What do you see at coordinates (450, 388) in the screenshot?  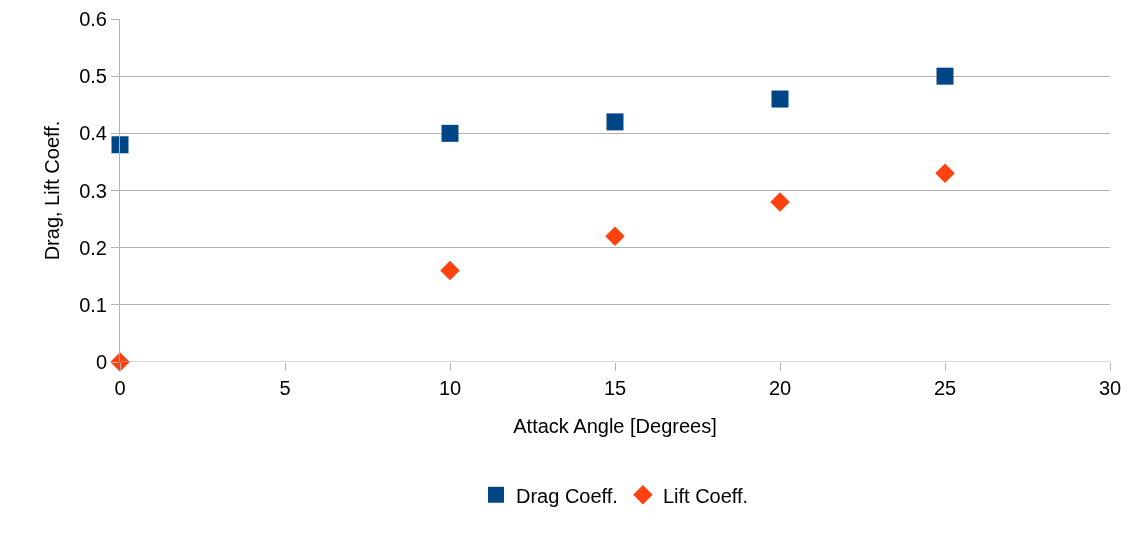 I see `x-tick-label: 10` at bounding box center [450, 388].